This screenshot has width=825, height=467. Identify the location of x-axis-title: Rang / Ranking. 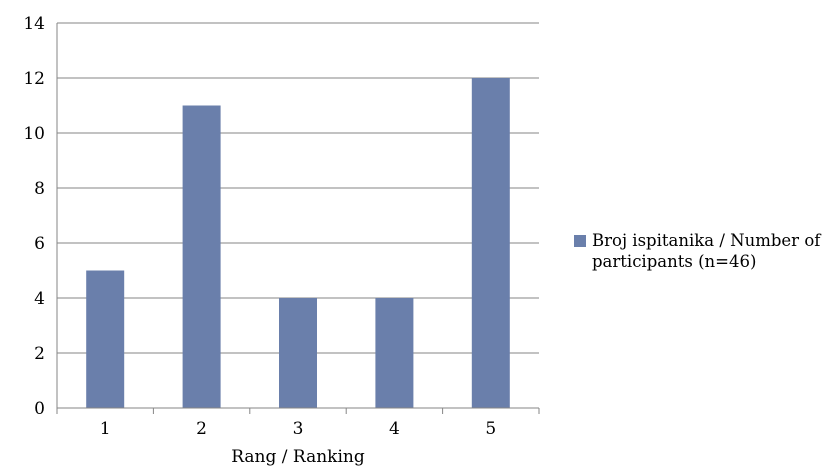
(298, 457).